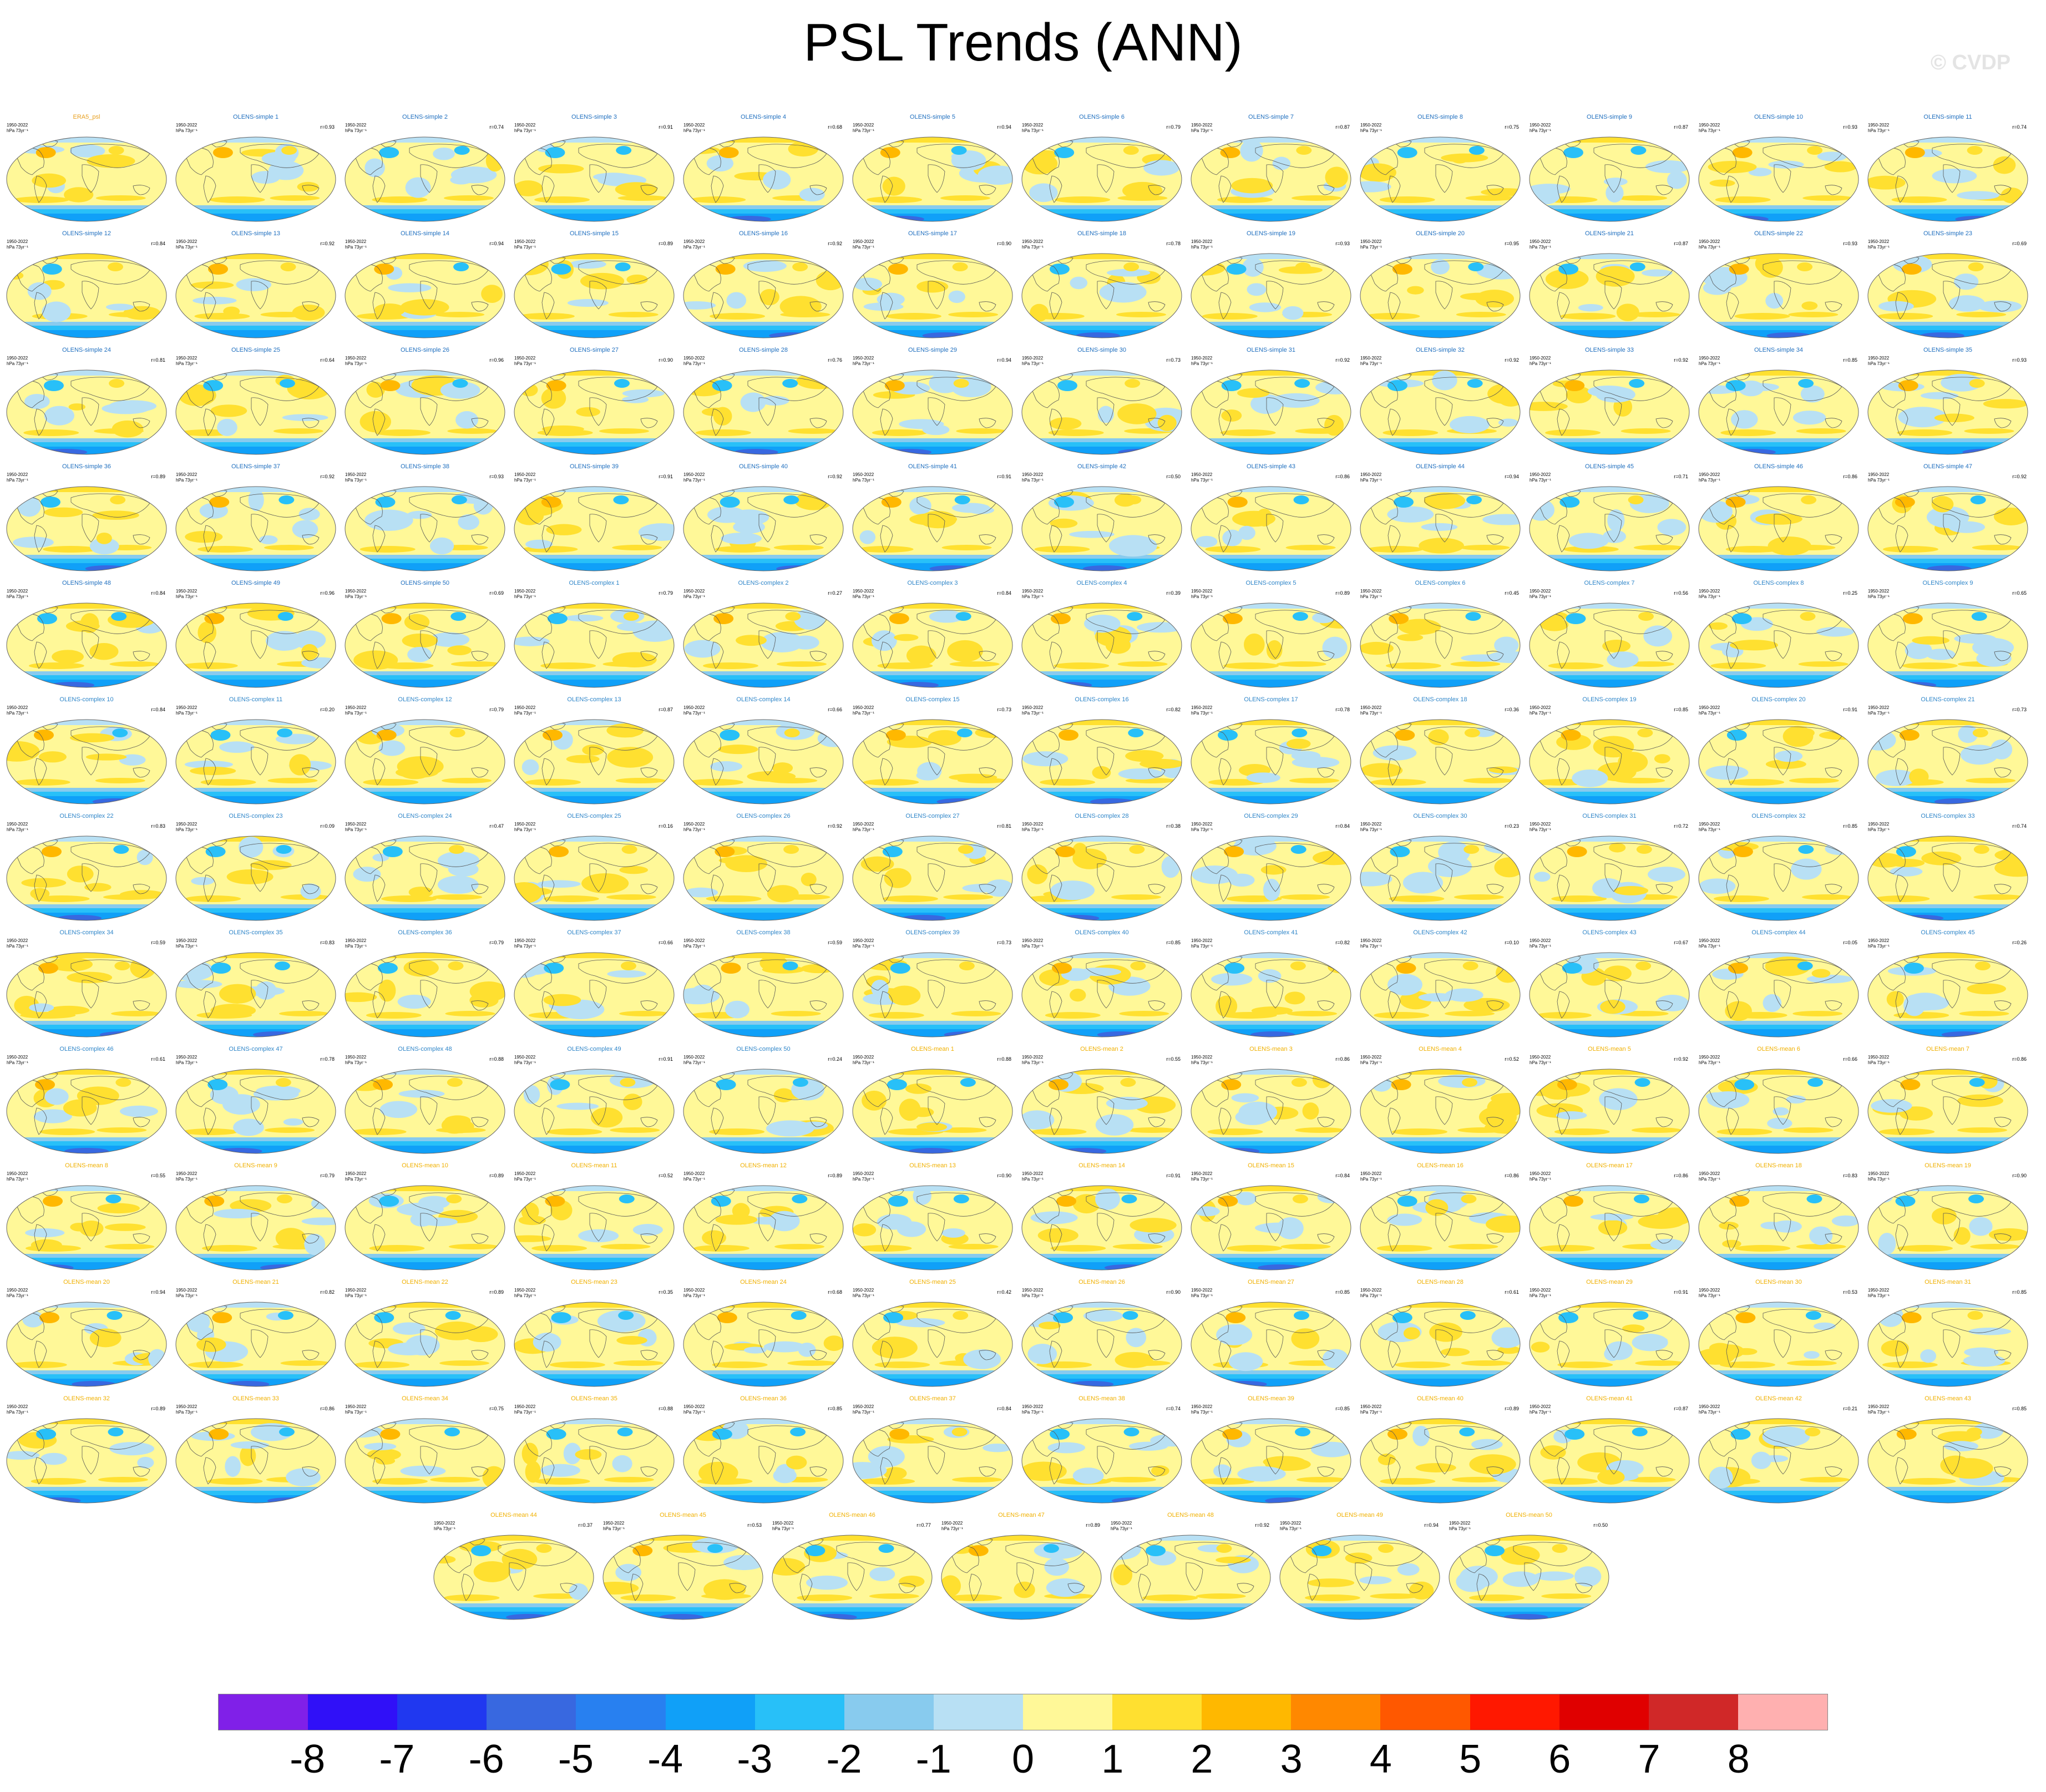 The height and width of the screenshot is (1792, 2046). I want to click on panel-title: OLENS-mean 33, so click(256, 1399).